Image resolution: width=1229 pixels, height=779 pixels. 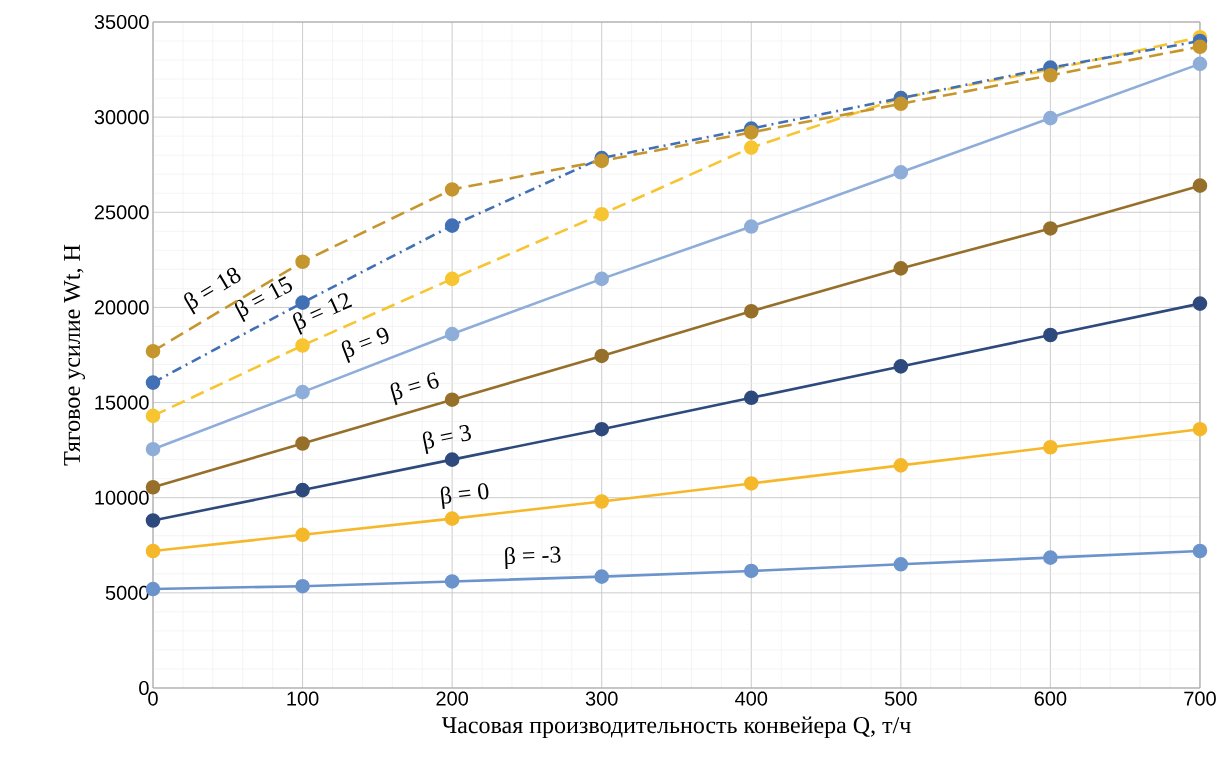 I want to click on x-axis-title: Часовая производительность конвейера Q, т/ч, so click(x=676, y=727).